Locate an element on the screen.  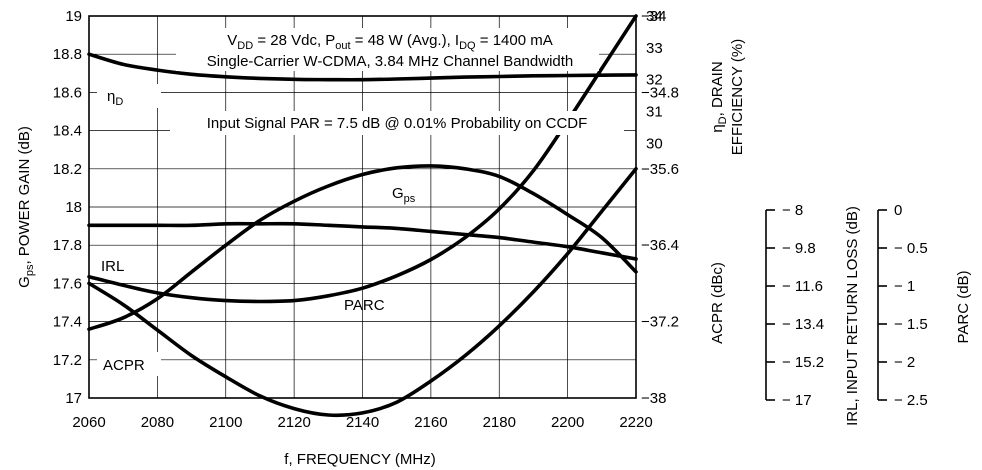
conditions-box is located at coordinates (387, 49).